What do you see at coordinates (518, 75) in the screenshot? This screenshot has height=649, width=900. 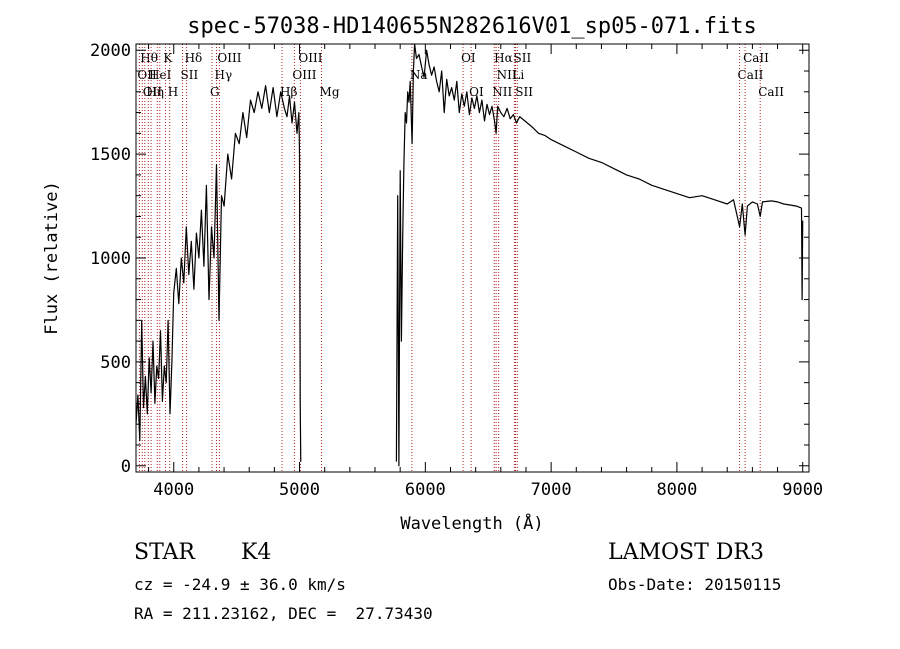 I see `line-marker-label-24: Li` at bounding box center [518, 75].